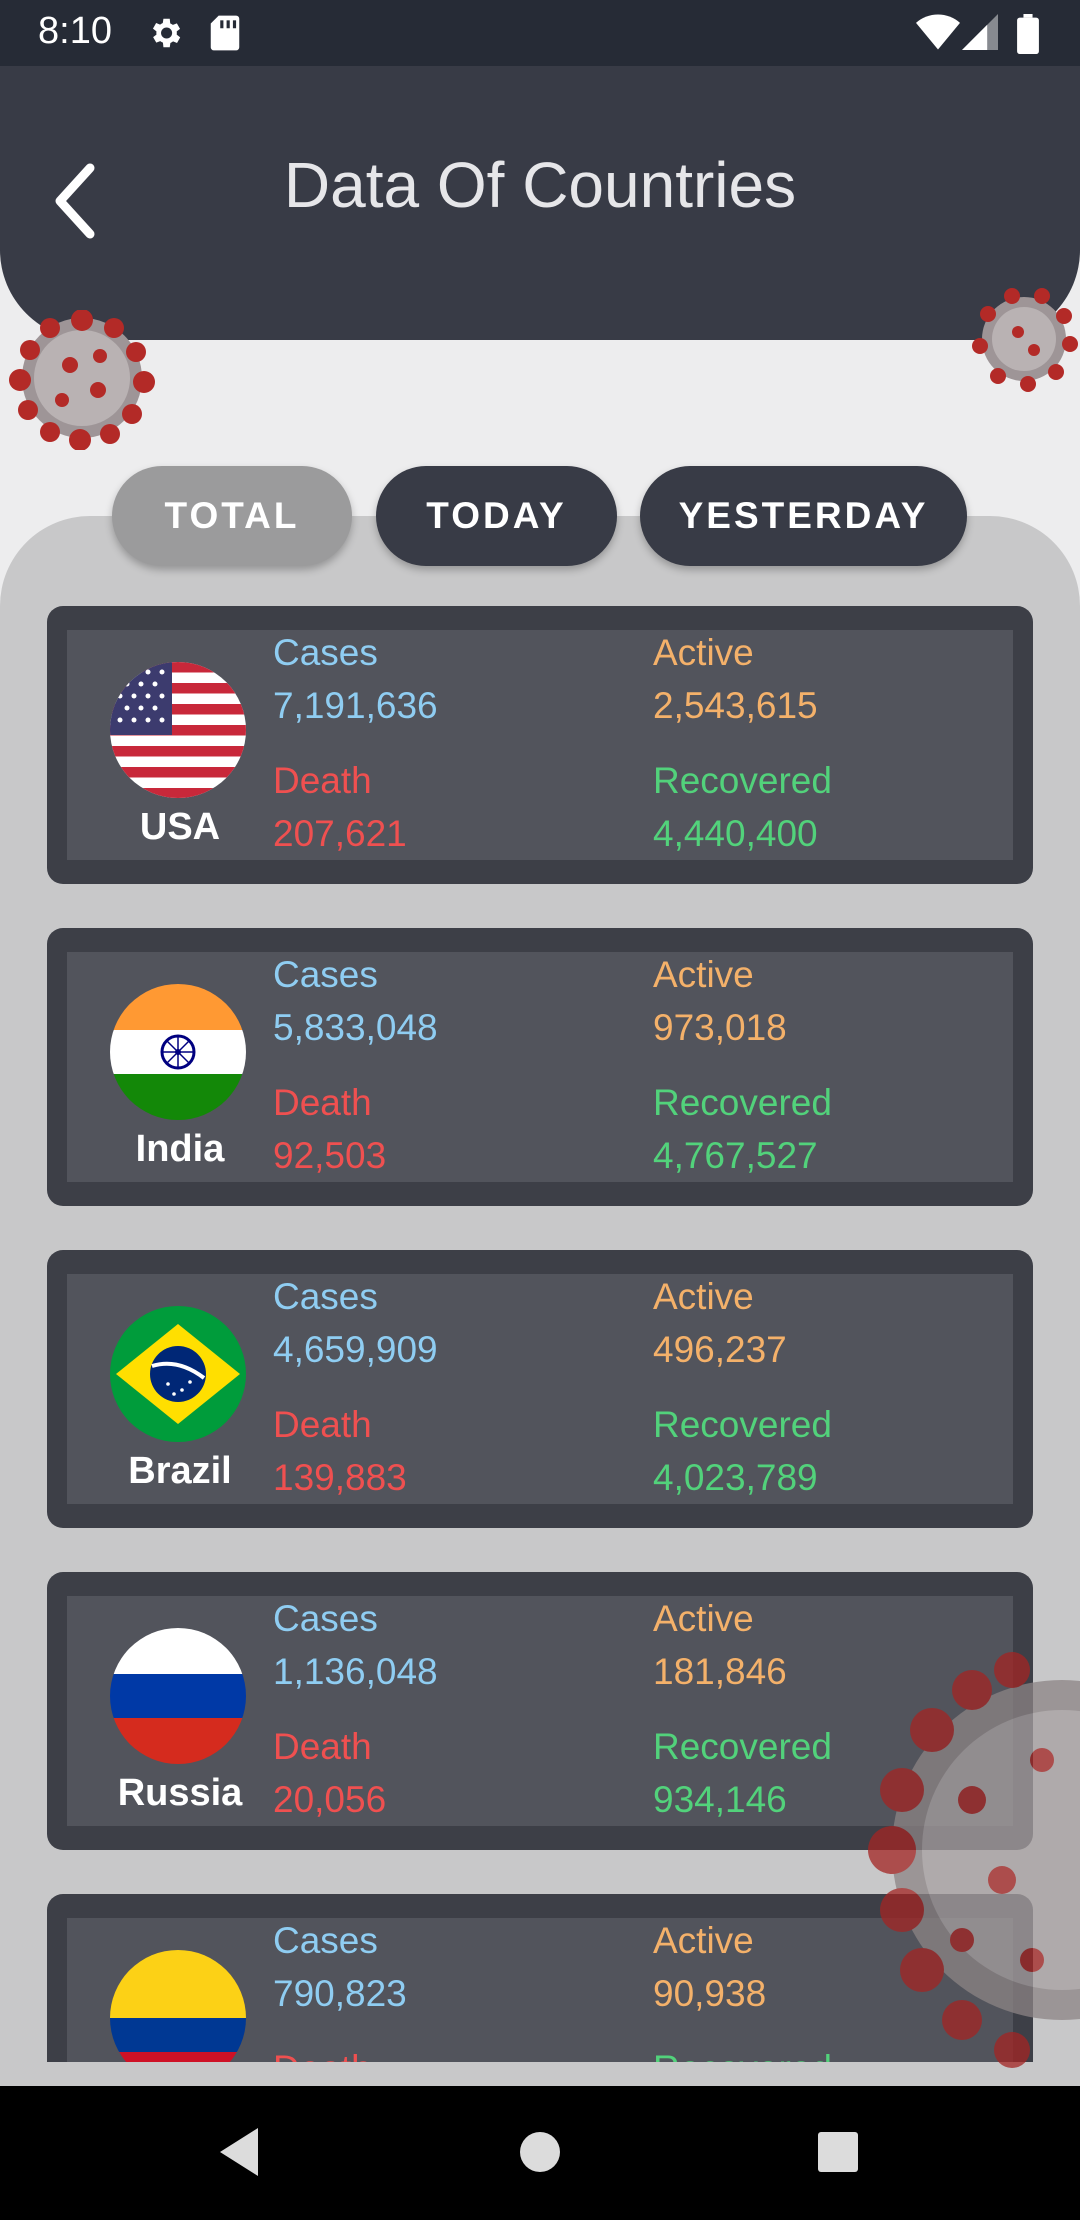 This screenshot has width=1080, height=2220. What do you see at coordinates (803, 516) in the screenshot?
I see `tab-yesterday: YESTERDAY` at bounding box center [803, 516].